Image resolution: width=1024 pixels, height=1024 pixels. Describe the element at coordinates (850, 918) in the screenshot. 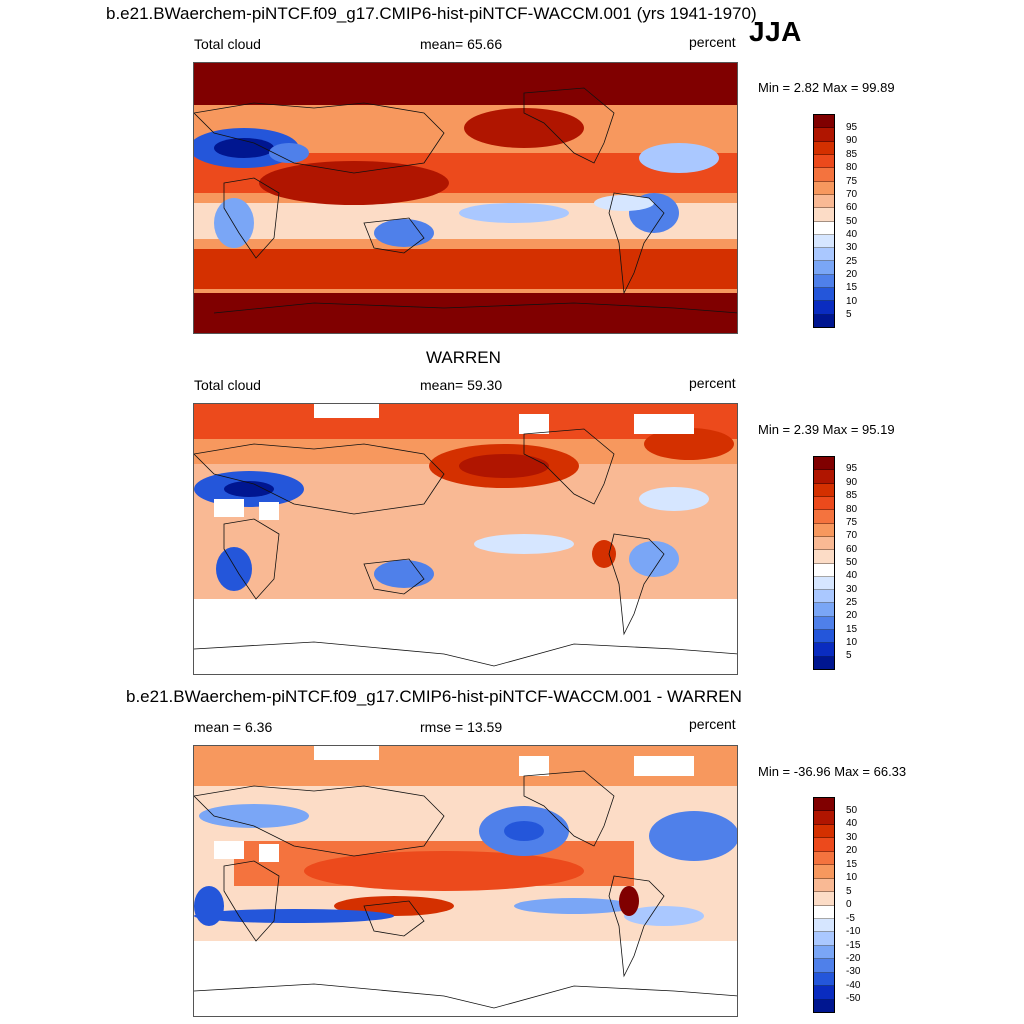

I see `colorbar-tick-label: -5` at that location.